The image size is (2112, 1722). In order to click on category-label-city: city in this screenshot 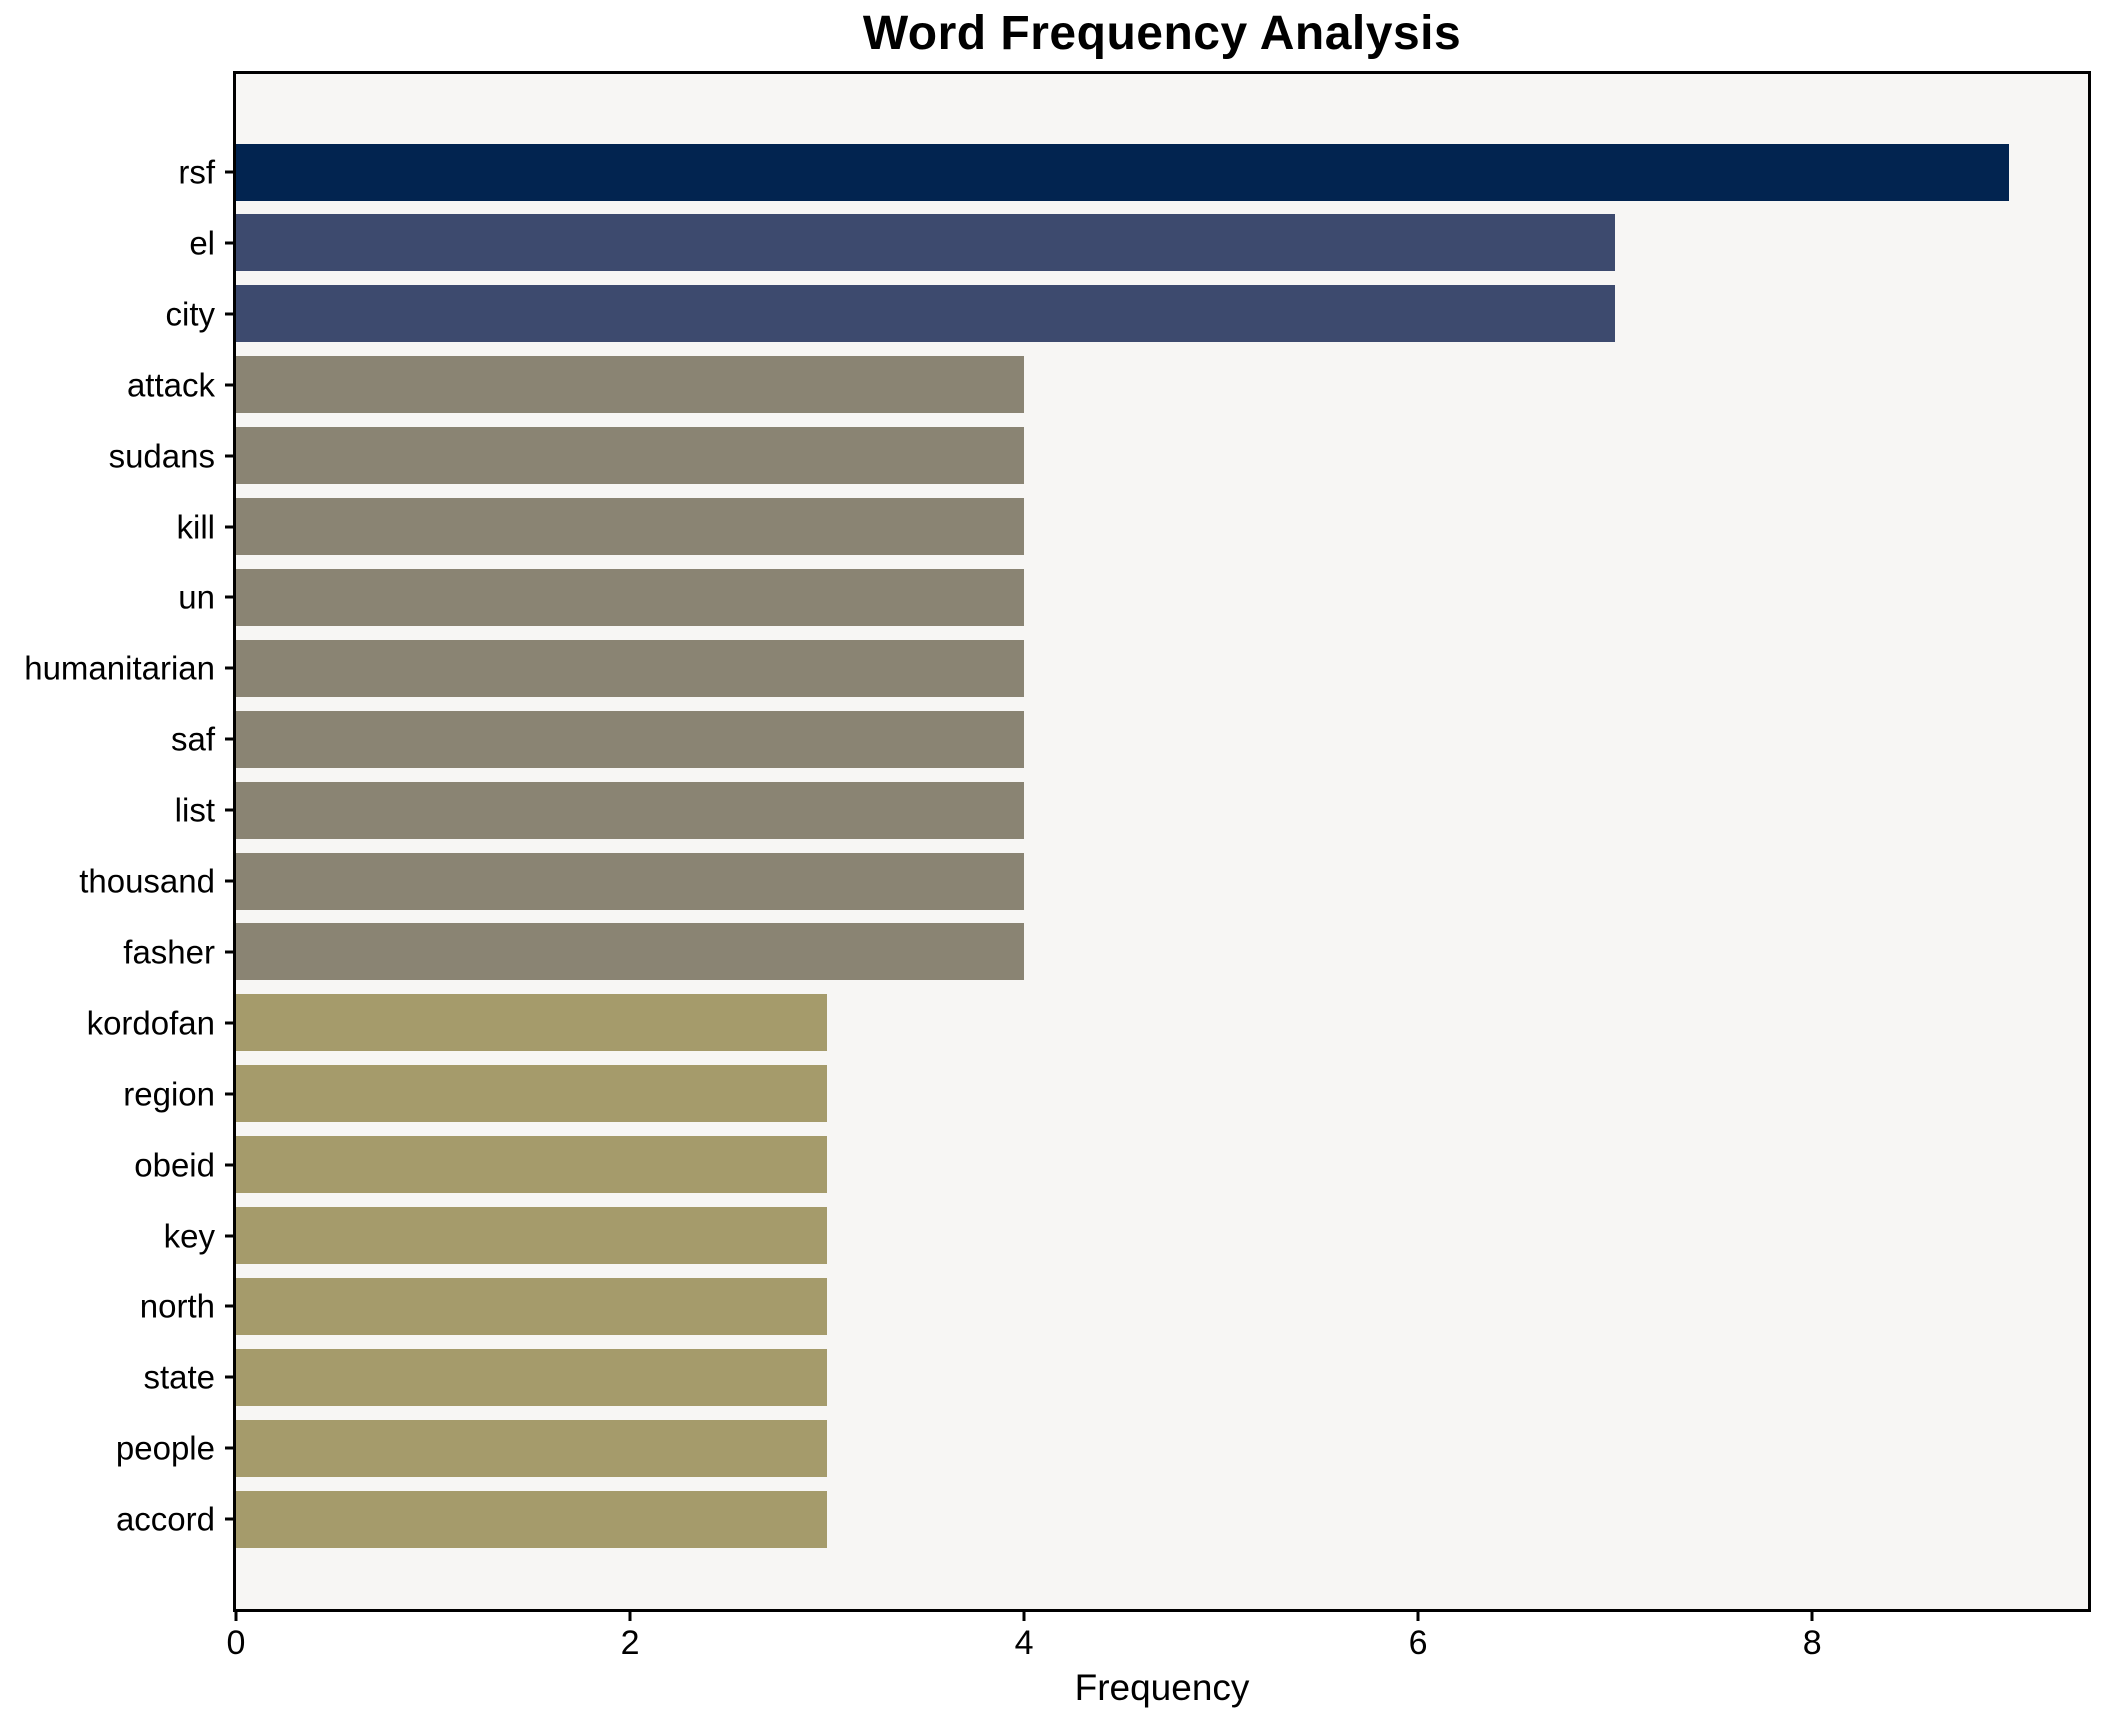, I will do `click(190, 314)`.